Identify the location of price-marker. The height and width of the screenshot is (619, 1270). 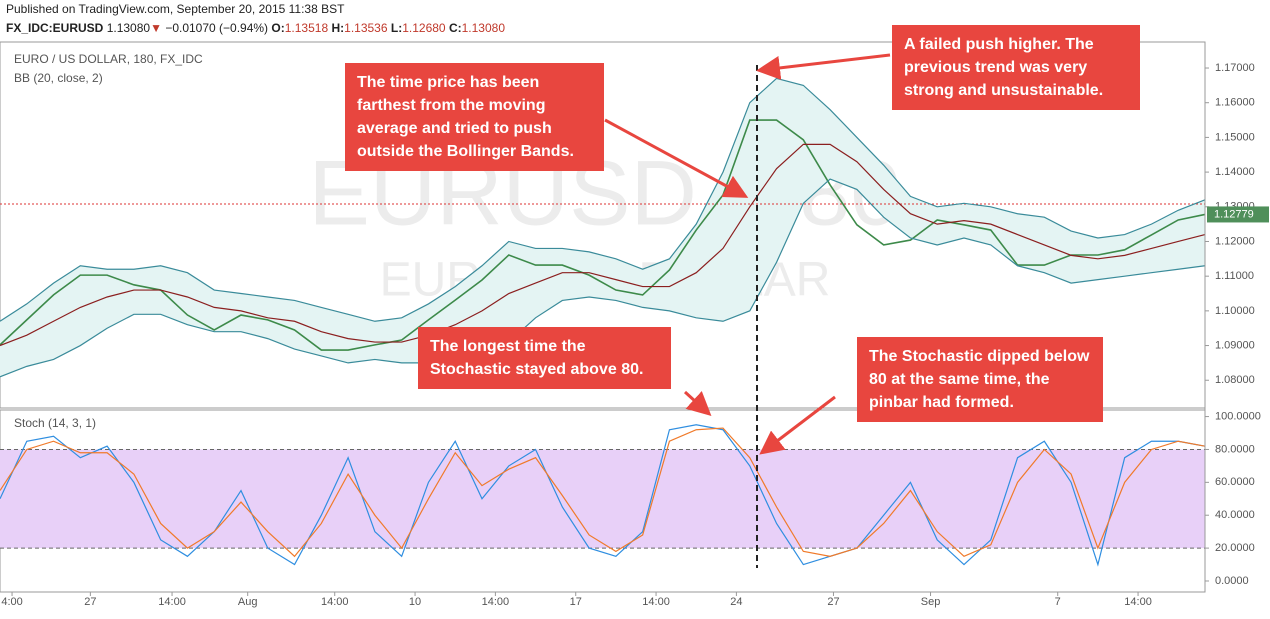
(1238, 214).